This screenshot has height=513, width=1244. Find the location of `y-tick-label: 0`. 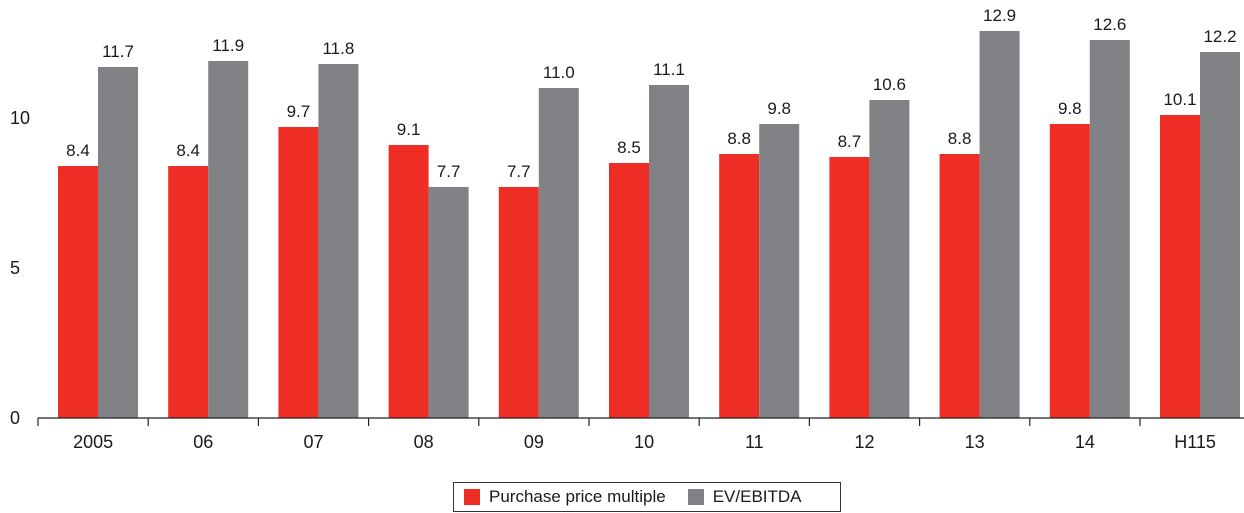

y-tick-label: 0 is located at coordinates (15, 418).